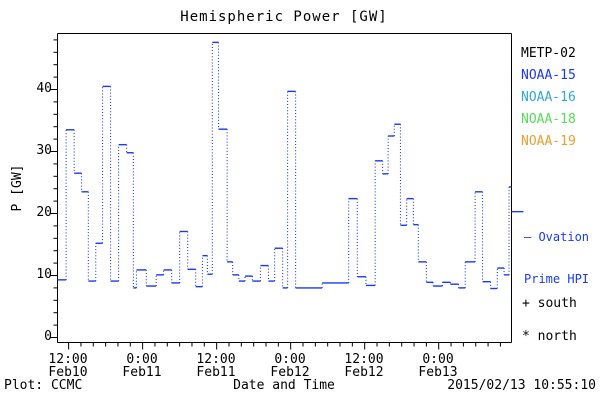 The height and width of the screenshot is (400, 600). I want to click on north-marker-note: * north, so click(549, 336).